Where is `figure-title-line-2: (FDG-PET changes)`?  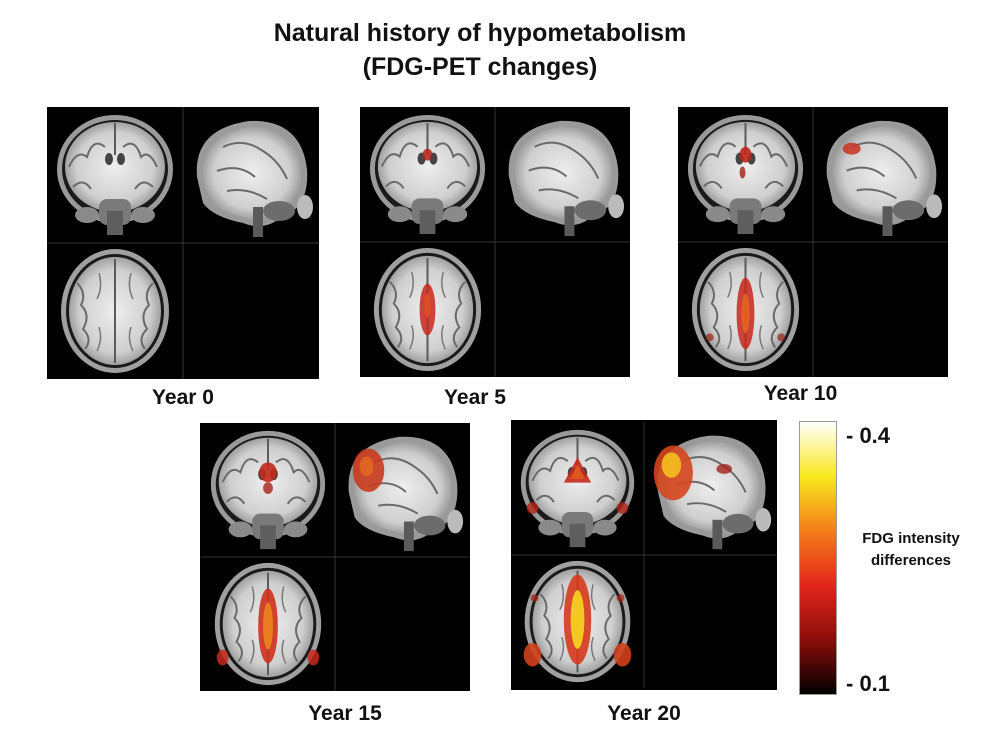 figure-title-line-2: (FDG-PET changes) is located at coordinates (480, 67).